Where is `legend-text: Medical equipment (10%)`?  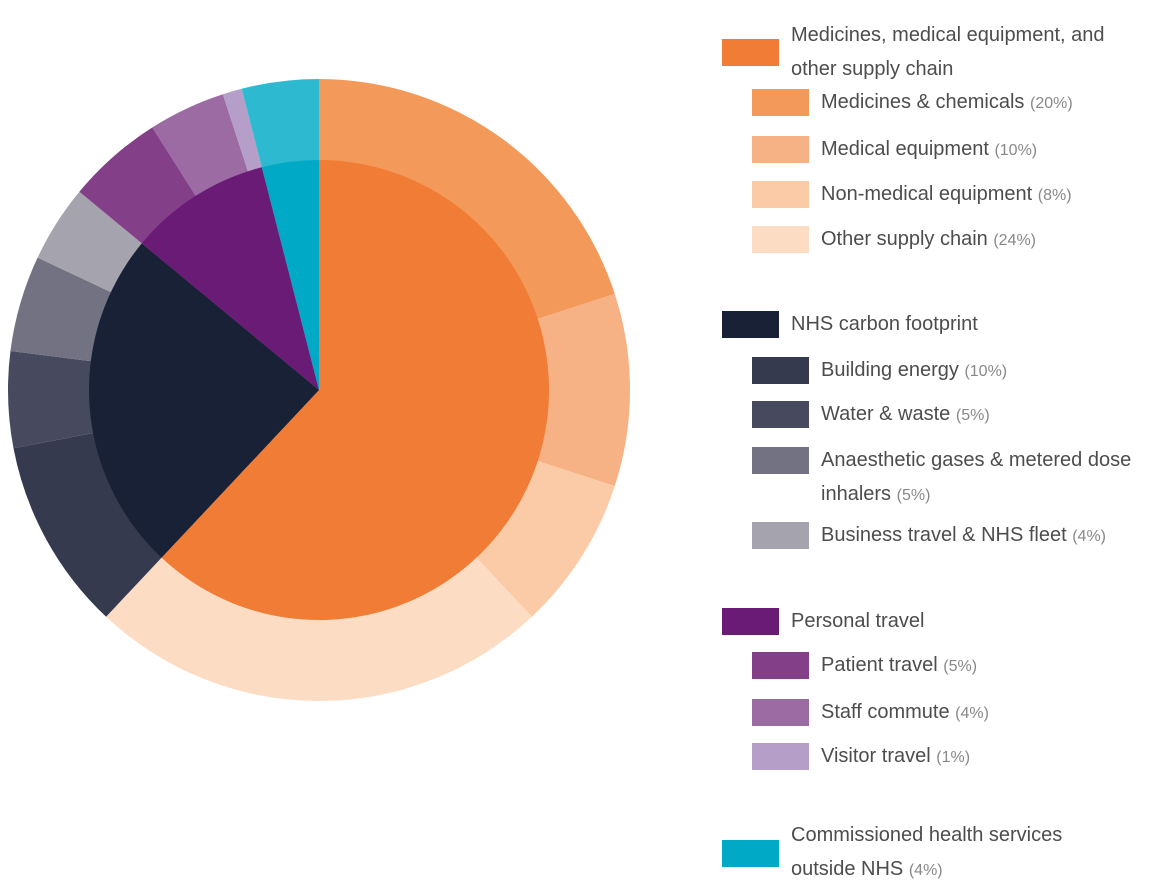
legend-text: Medical equipment (10%) is located at coordinates (982, 150).